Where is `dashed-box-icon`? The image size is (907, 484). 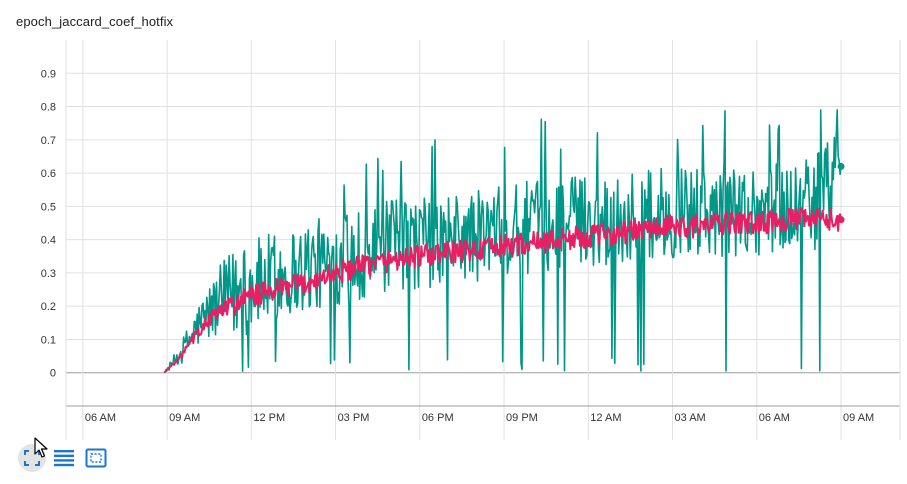
dashed-box-icon is located at coordinates (96, 458).